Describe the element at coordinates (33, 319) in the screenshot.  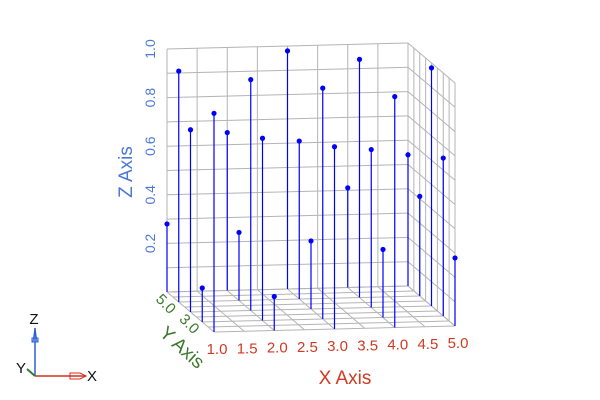
I see `triad-z-label: Z` at that location.